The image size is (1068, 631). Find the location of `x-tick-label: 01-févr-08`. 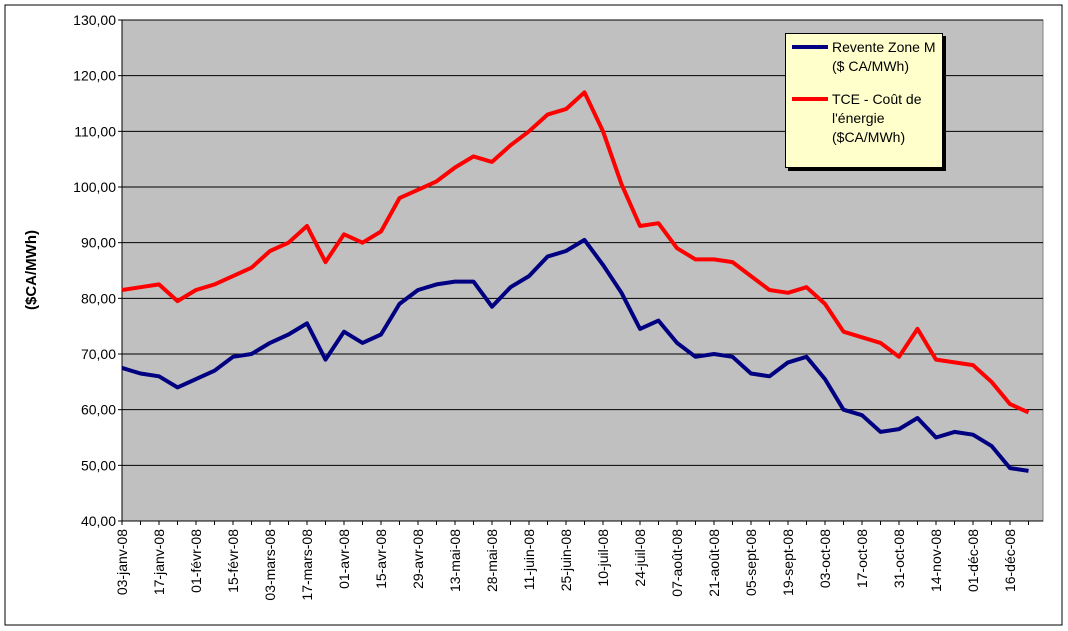

x-tick-label: 01-févr-08 is located at coordinates (196, 561).